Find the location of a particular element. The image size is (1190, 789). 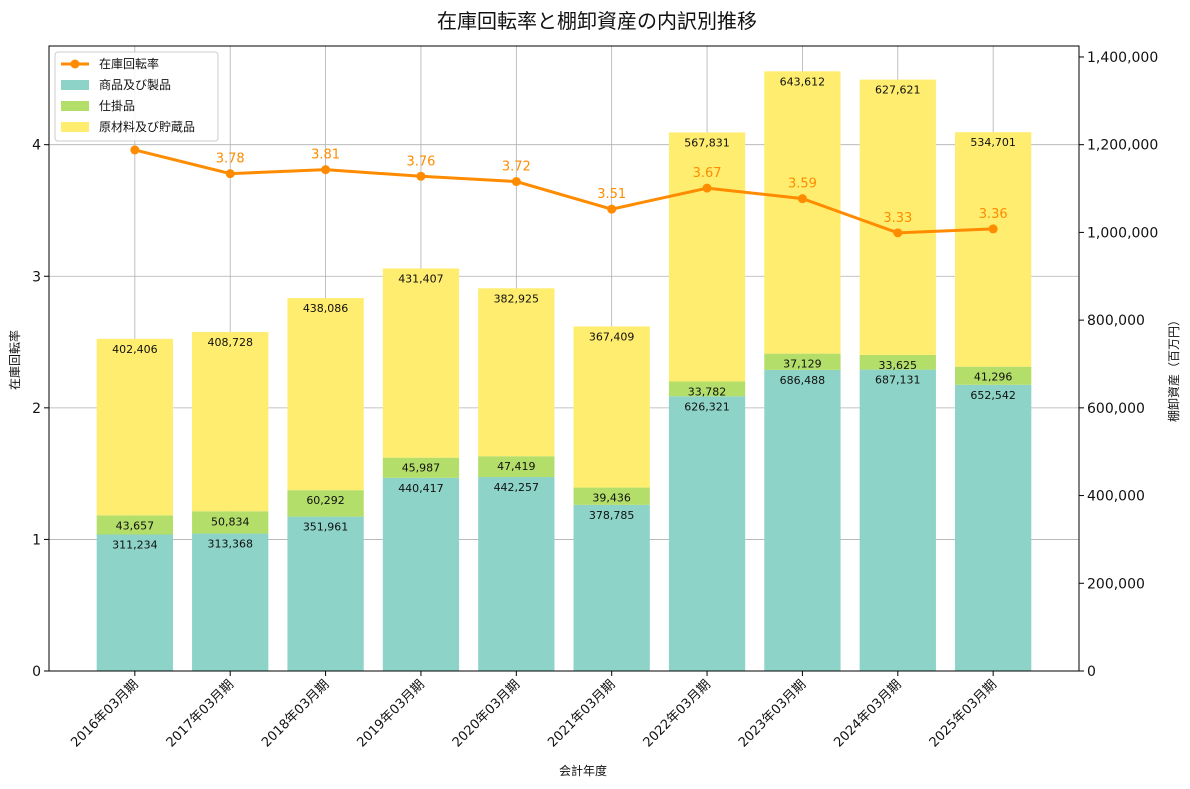

left-tick-label: 2 is located at coordinates (36, 409).